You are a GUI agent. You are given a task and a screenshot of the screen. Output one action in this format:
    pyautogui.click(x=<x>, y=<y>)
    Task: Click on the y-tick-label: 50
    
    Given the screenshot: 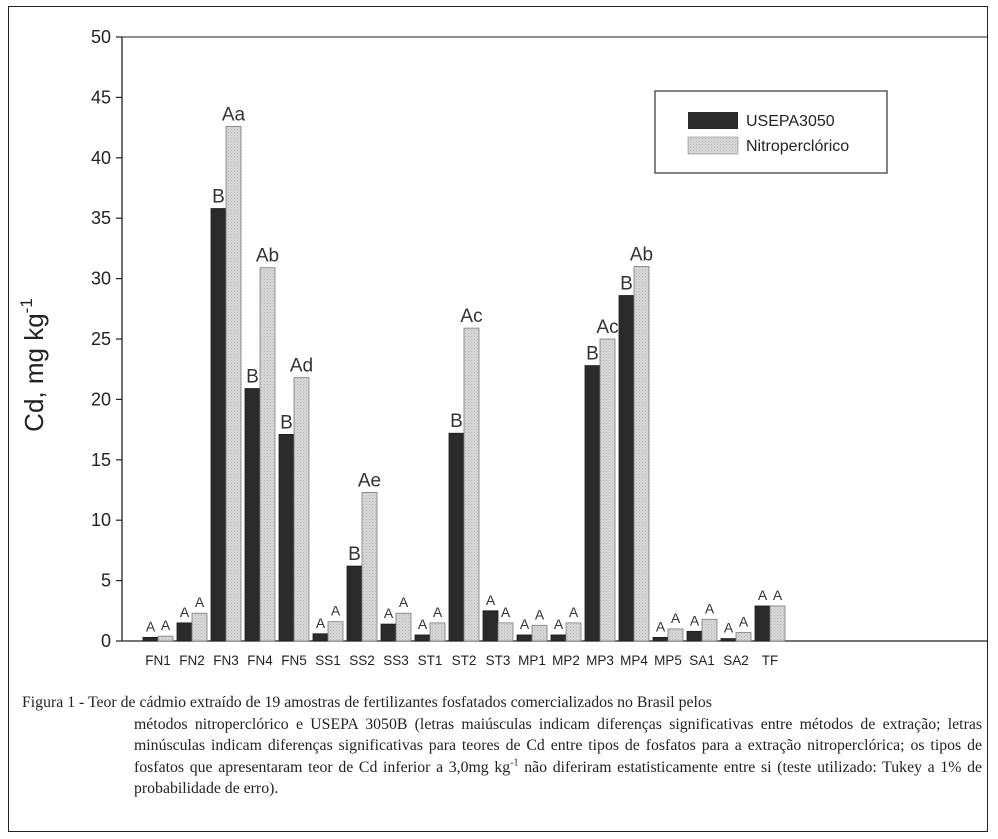 What is the action you would take?
    pyautogui.click(x=101, y=37)
    